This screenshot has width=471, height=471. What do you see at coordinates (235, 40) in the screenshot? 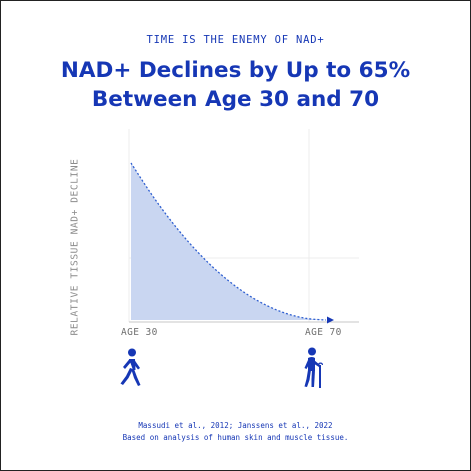
I see `eyebrow-text: TIME IS THE ENEMY OF NAD+` at bounding box center [235, 40].